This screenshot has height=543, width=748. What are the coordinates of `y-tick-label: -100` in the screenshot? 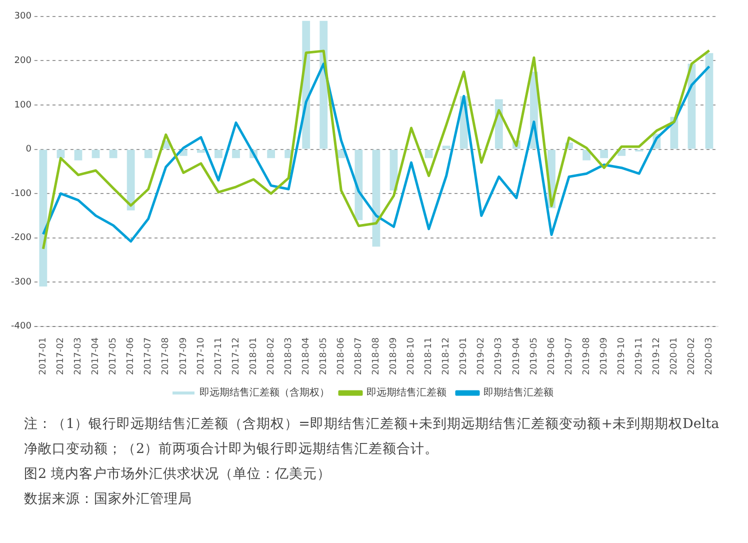 It's located at (21, 193).